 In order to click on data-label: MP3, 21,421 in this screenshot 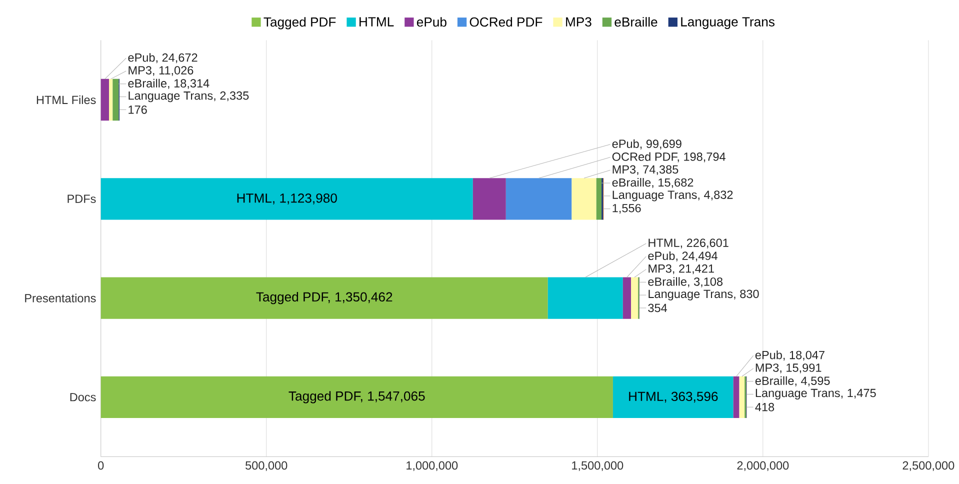, I will do `click(681, 269)`.